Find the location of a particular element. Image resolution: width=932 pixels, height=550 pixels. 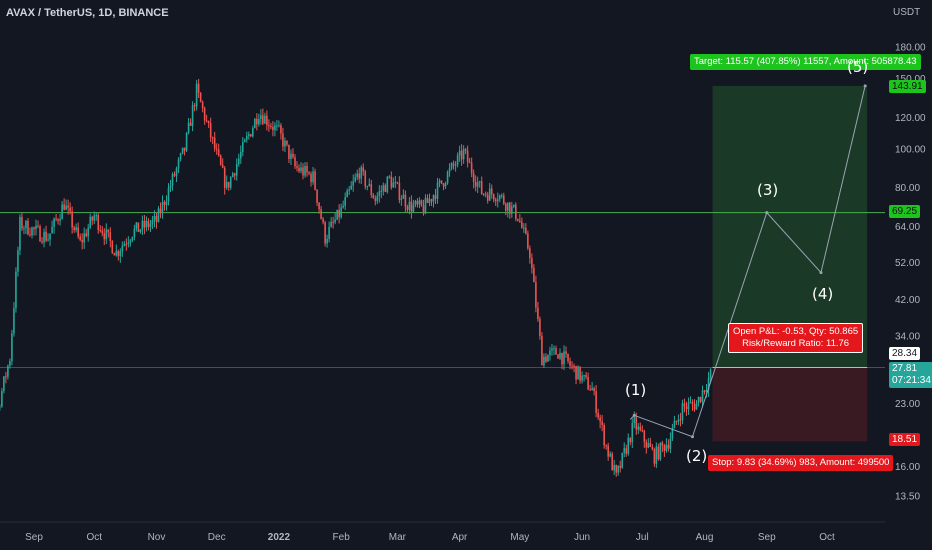

y-tick-label: 52.00 is located at coordinates (907, 263).